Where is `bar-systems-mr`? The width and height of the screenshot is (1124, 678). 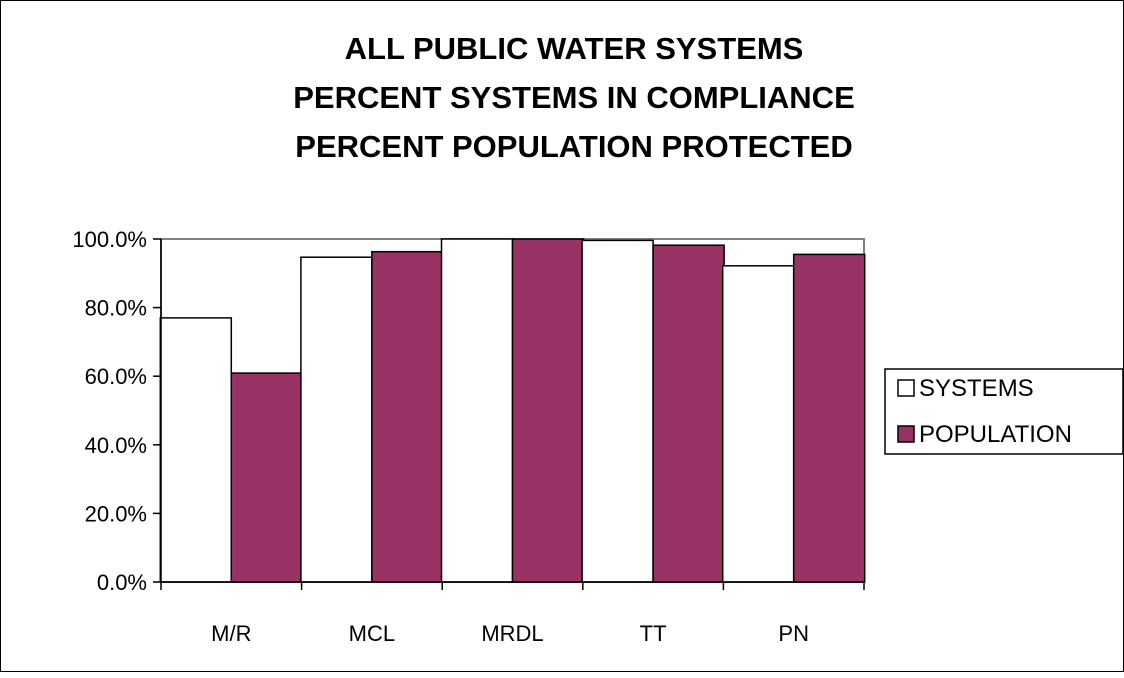
bar-systems-mr is located at coordinates (196, 450).